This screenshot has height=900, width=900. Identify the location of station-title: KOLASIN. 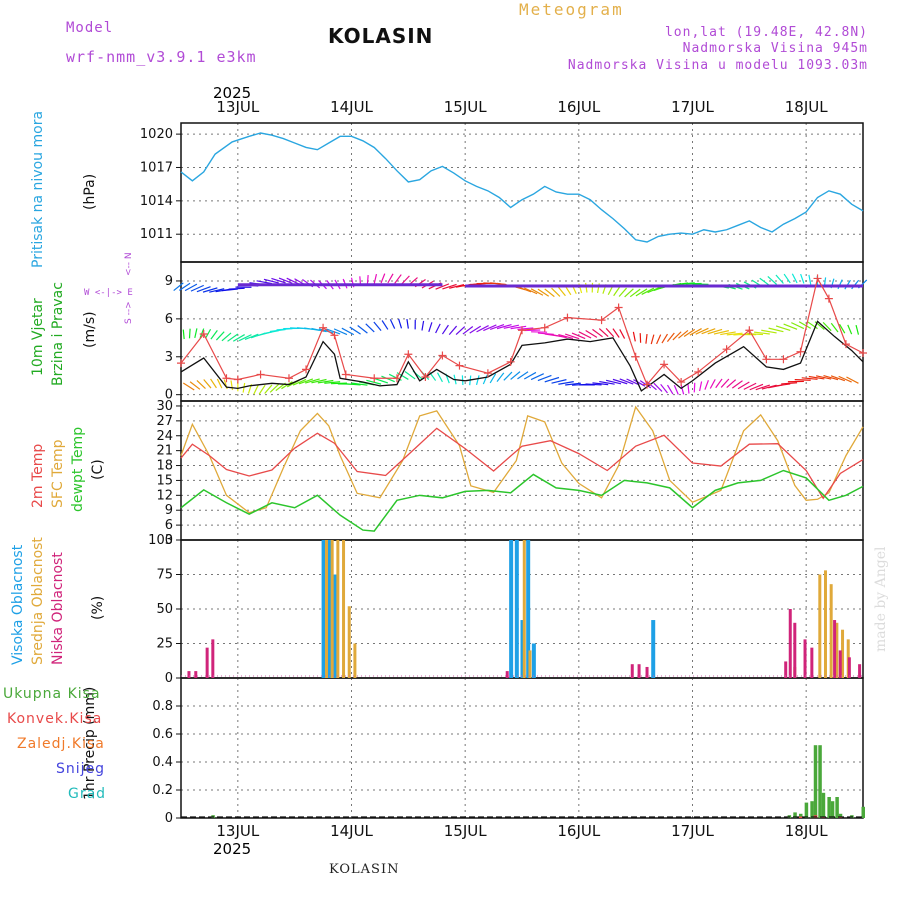
(381, 36).